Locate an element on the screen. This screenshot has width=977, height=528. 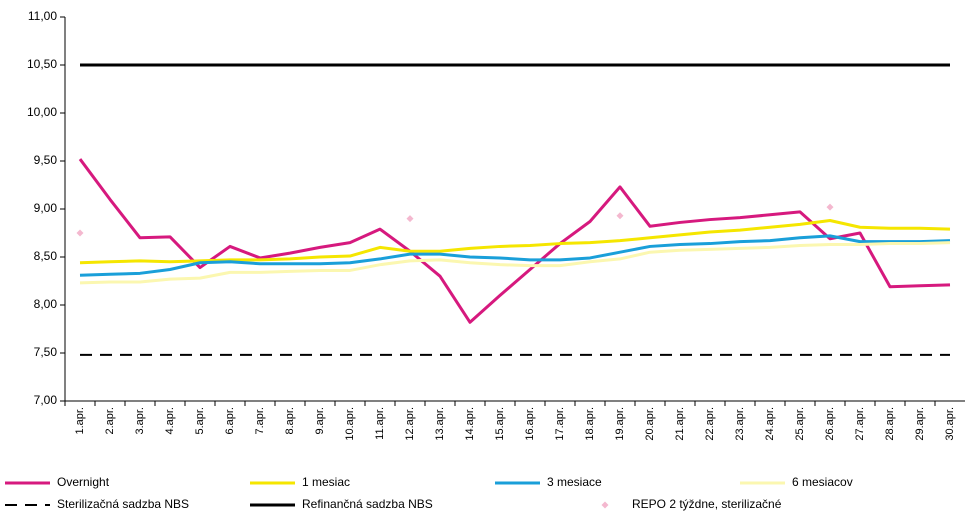
x-tick-label: 12.apr. is located at coordinates (410, 424).